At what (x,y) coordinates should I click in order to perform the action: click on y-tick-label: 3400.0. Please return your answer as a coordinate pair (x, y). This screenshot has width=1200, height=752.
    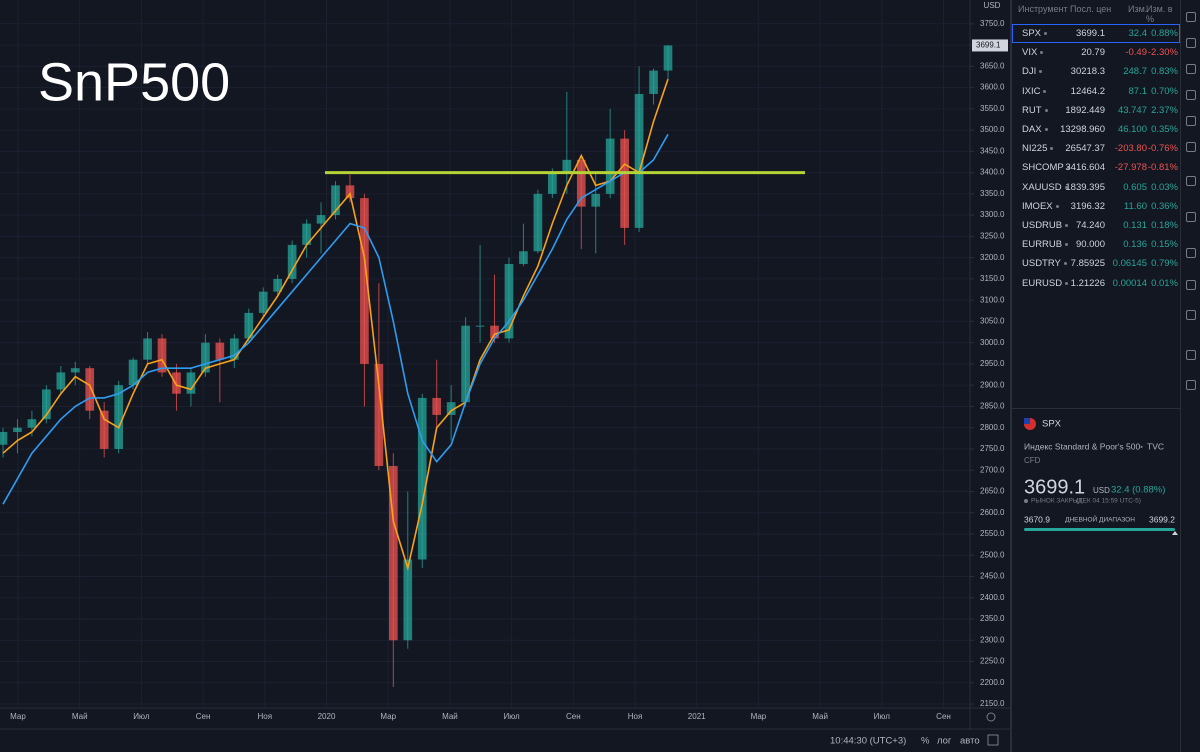
    Looking at the image, I should click on (992, 172).